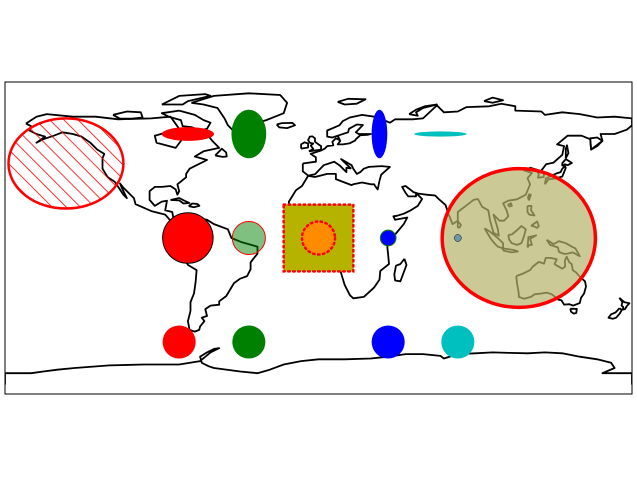 This screenshot has width=637, height=478. What do you see at coordinates (423, 110) in the screenshot?
I see `coastline-novaya-zemlya` at bounding box center [423, 110].